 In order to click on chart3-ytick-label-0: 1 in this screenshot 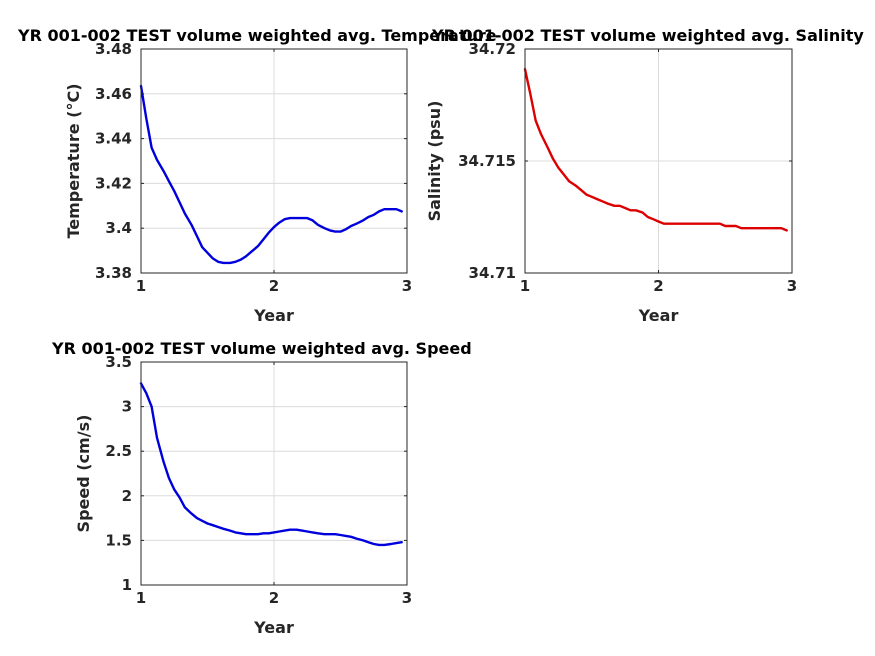, I will do `click(127, 585)`.